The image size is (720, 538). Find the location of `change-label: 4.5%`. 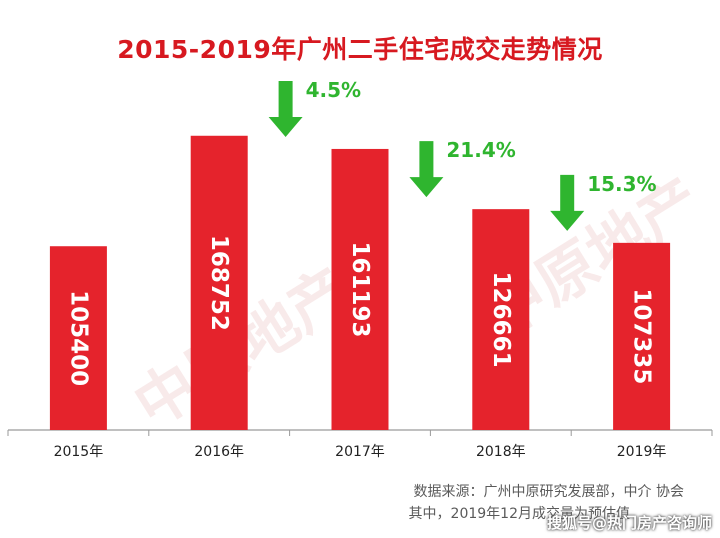

change-label: 4.5% is located at coordinates (333, 90).